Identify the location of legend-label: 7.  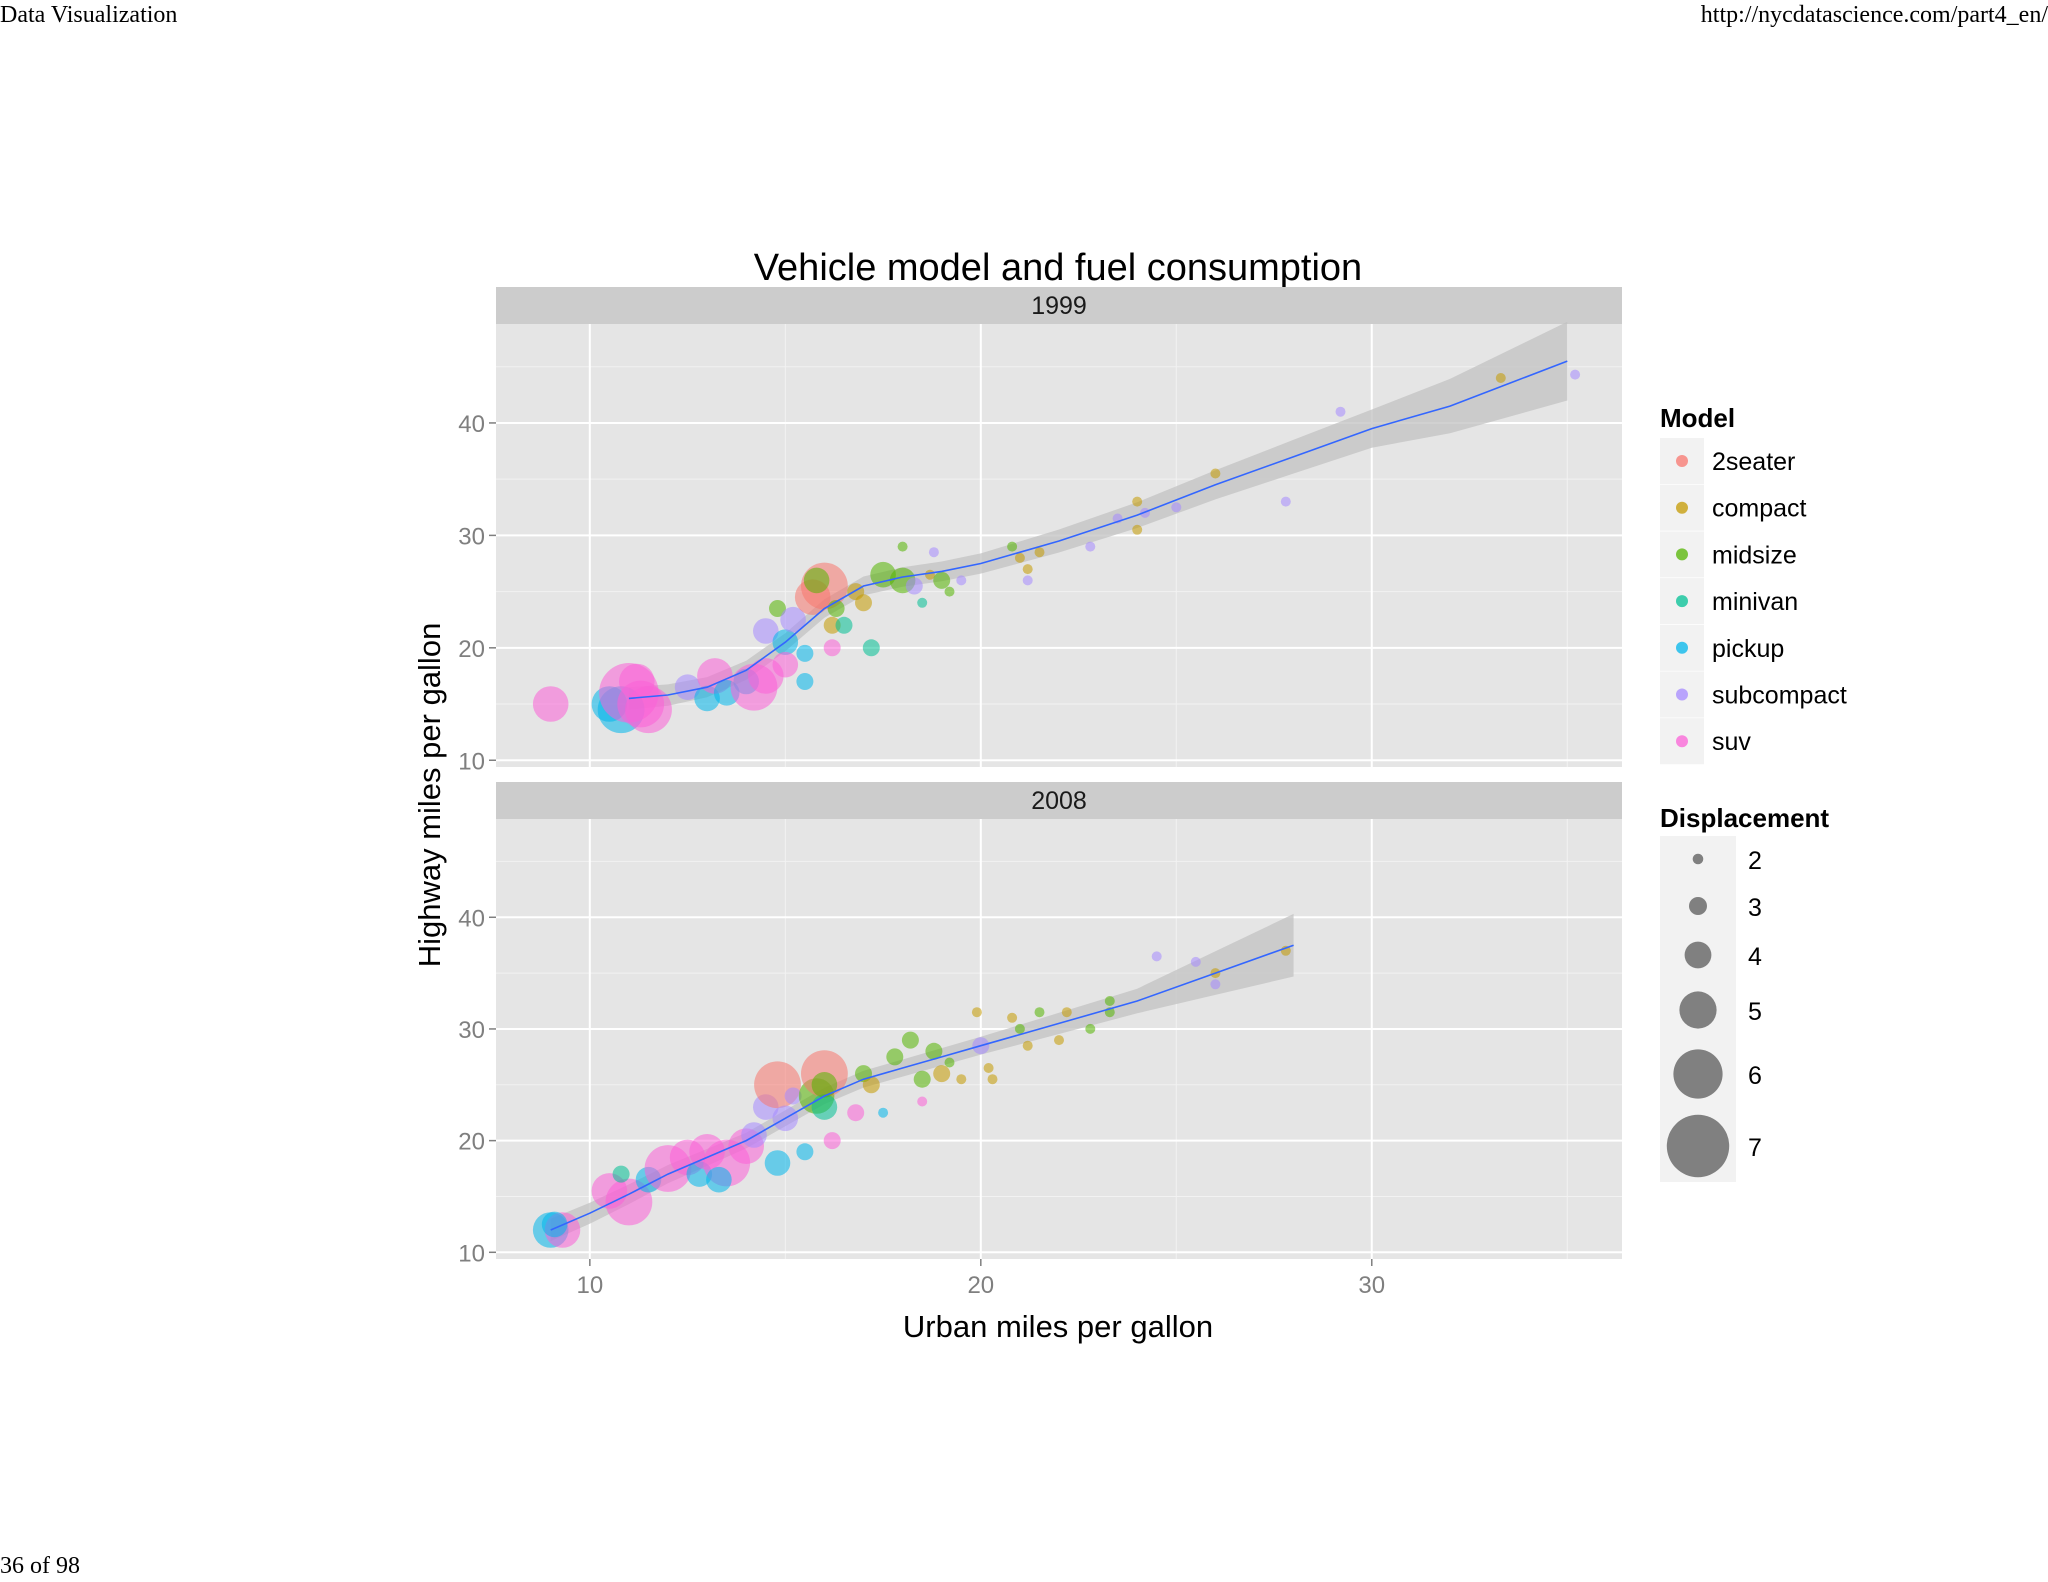
(1755, 1148).